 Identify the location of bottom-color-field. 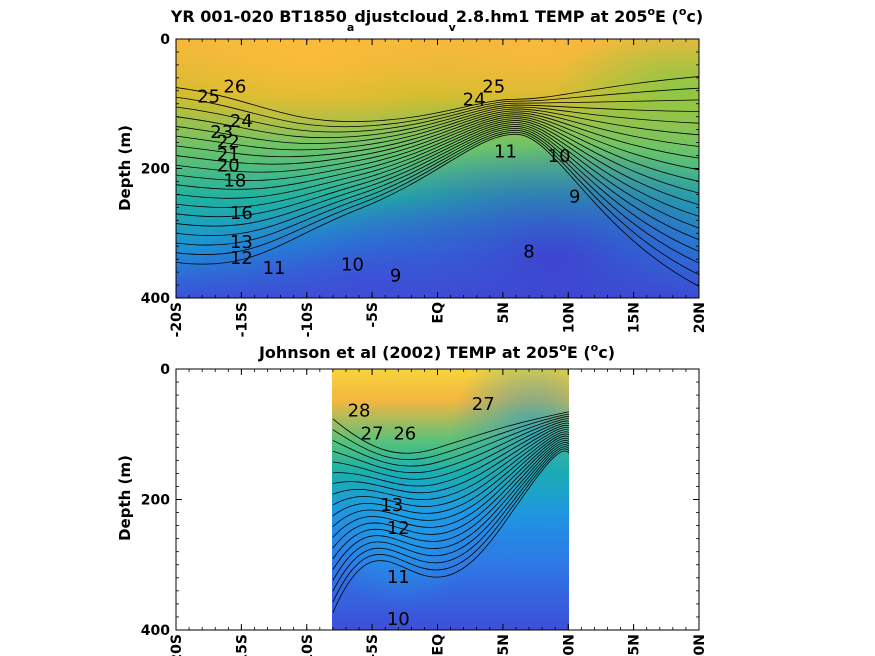
(450, 499).